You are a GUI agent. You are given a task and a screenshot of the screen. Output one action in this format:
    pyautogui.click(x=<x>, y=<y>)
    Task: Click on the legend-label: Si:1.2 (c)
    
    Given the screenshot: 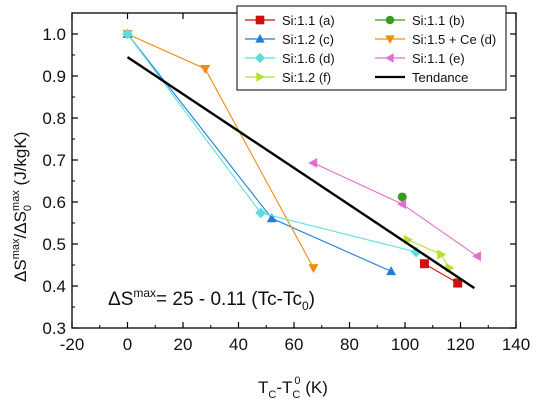 What is the action you would take?
    pyautogui.click(x=308, y=39)
    